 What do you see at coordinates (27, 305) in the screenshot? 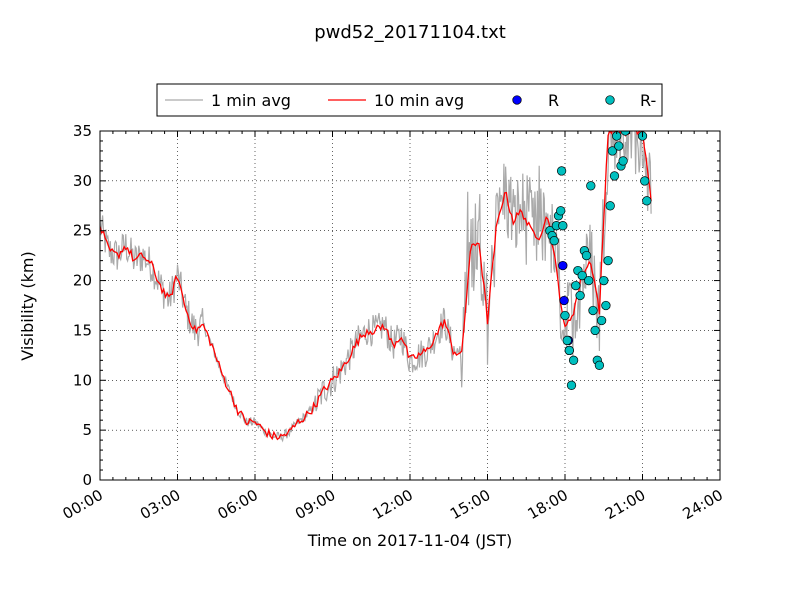
I see `y-axis-label: Visibility (km)` at bounding box center [27, 305].